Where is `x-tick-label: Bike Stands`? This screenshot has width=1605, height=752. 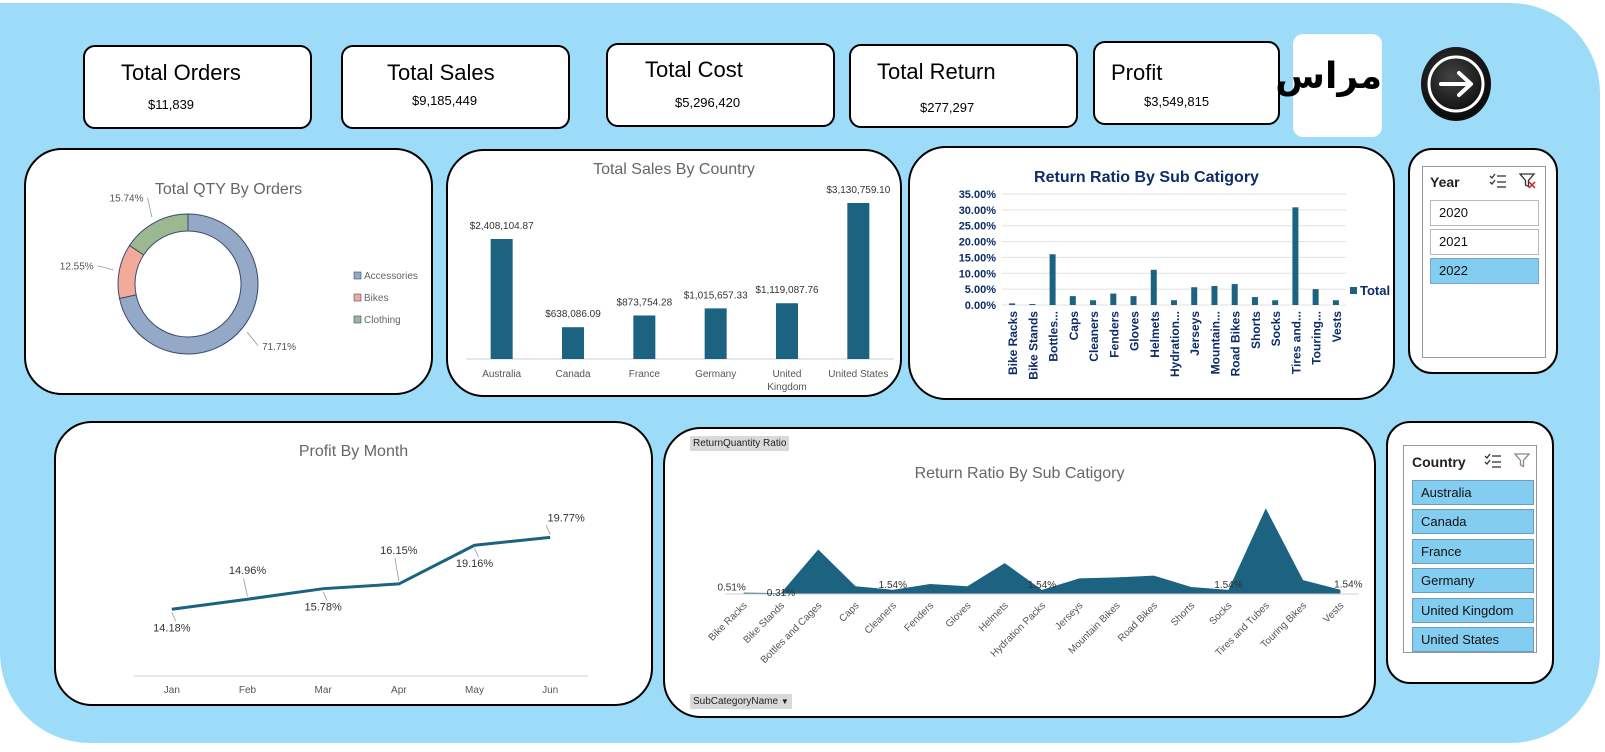 x-tick-label: Bike Stands is located at coordinates (1033, 345).